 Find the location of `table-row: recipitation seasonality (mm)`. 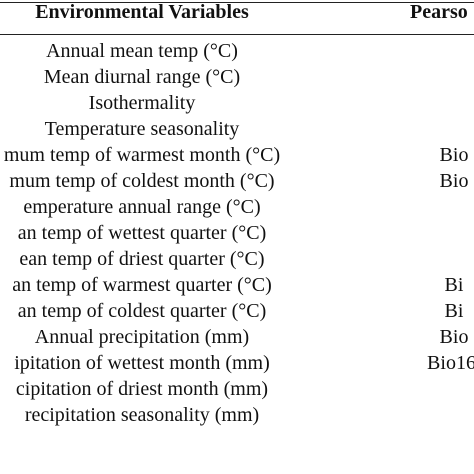

table-row: recipitation seasonality (mm) is located at coordinates (237, 415).